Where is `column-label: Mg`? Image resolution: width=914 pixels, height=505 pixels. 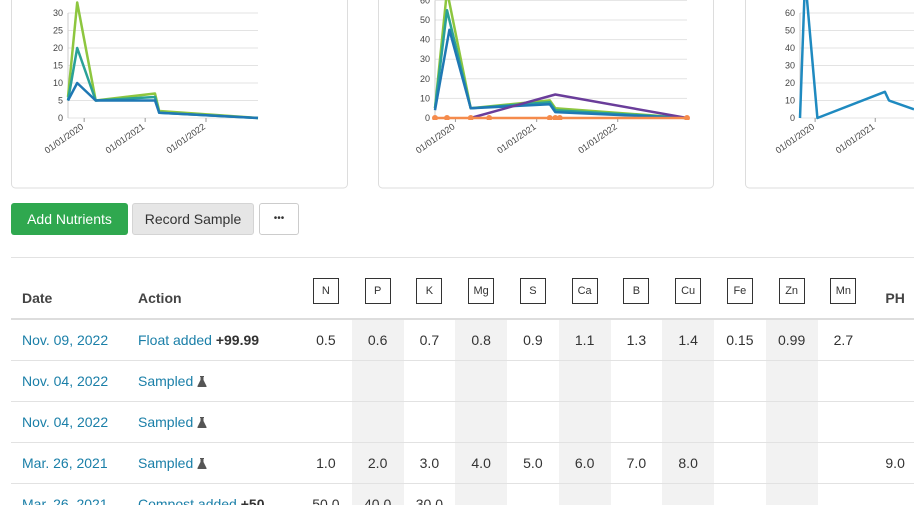
column-label: Mg is located at coordinates (481, 291).